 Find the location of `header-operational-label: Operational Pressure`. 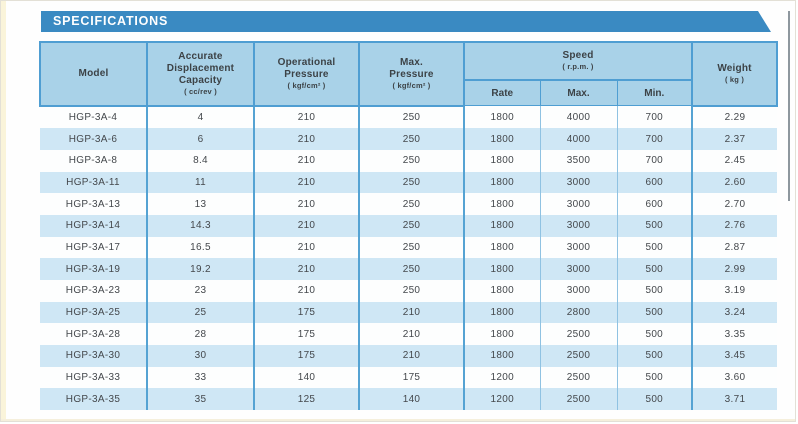

header-operational-label: Operational Pressure is located at coordinates (306, 69).